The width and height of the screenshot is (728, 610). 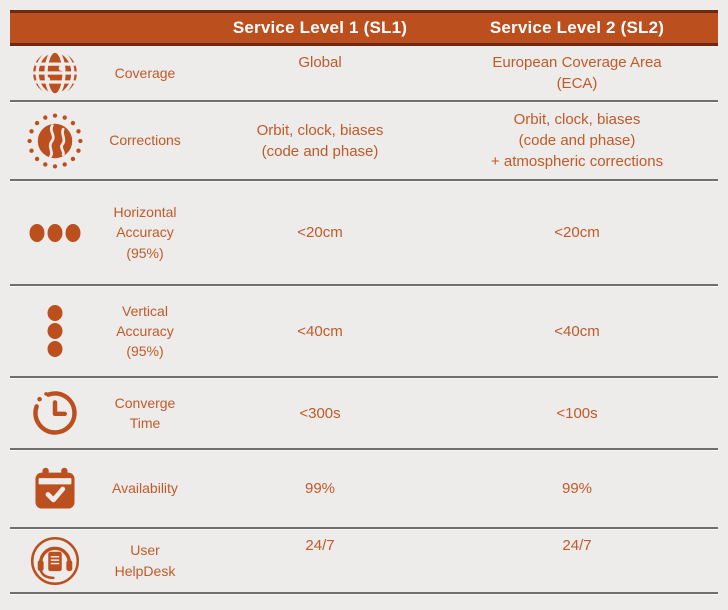 I want to click on sl2-value: 99%, so click(x=577, y=488).